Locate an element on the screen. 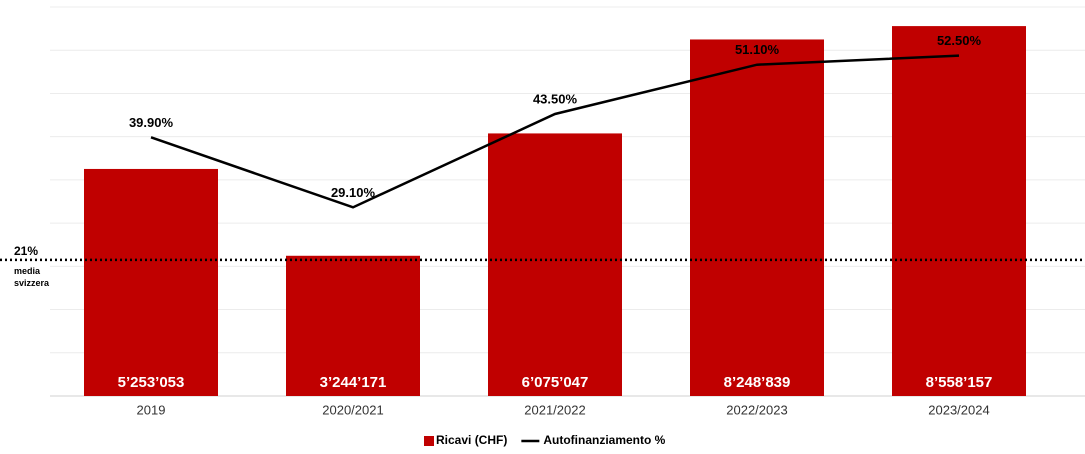 Image resolution: width=1085 pixels, height=454 pixels. legend-swatch is located at coordinates (429, 441).